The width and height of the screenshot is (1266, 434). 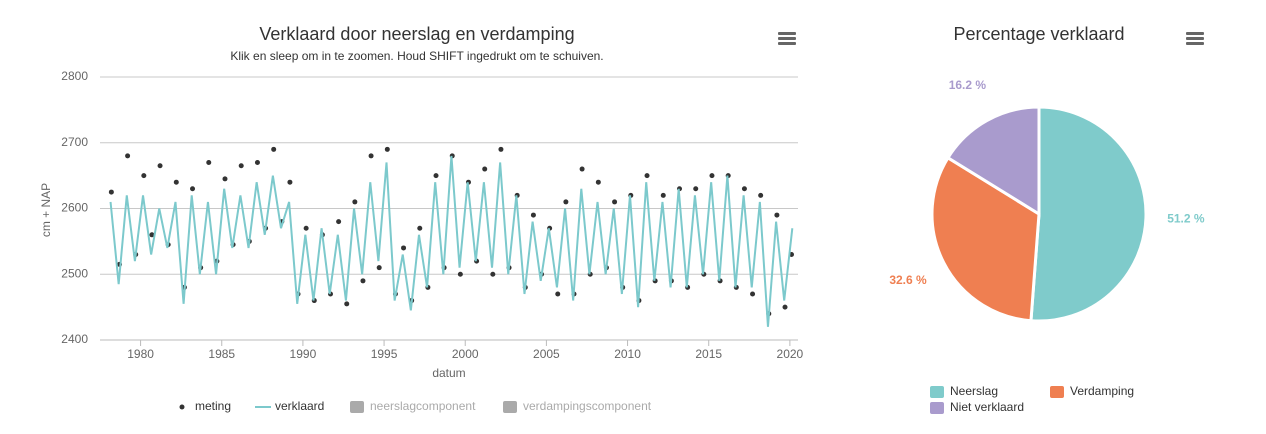 I want to click on x-tick-label: 1990, so click(x=303, y=354).